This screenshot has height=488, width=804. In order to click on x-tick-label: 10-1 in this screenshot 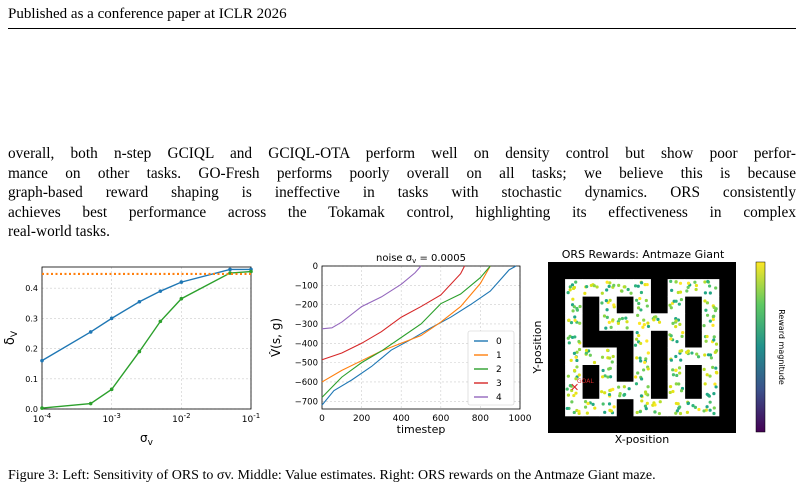, I will do `click(251, 418)`.